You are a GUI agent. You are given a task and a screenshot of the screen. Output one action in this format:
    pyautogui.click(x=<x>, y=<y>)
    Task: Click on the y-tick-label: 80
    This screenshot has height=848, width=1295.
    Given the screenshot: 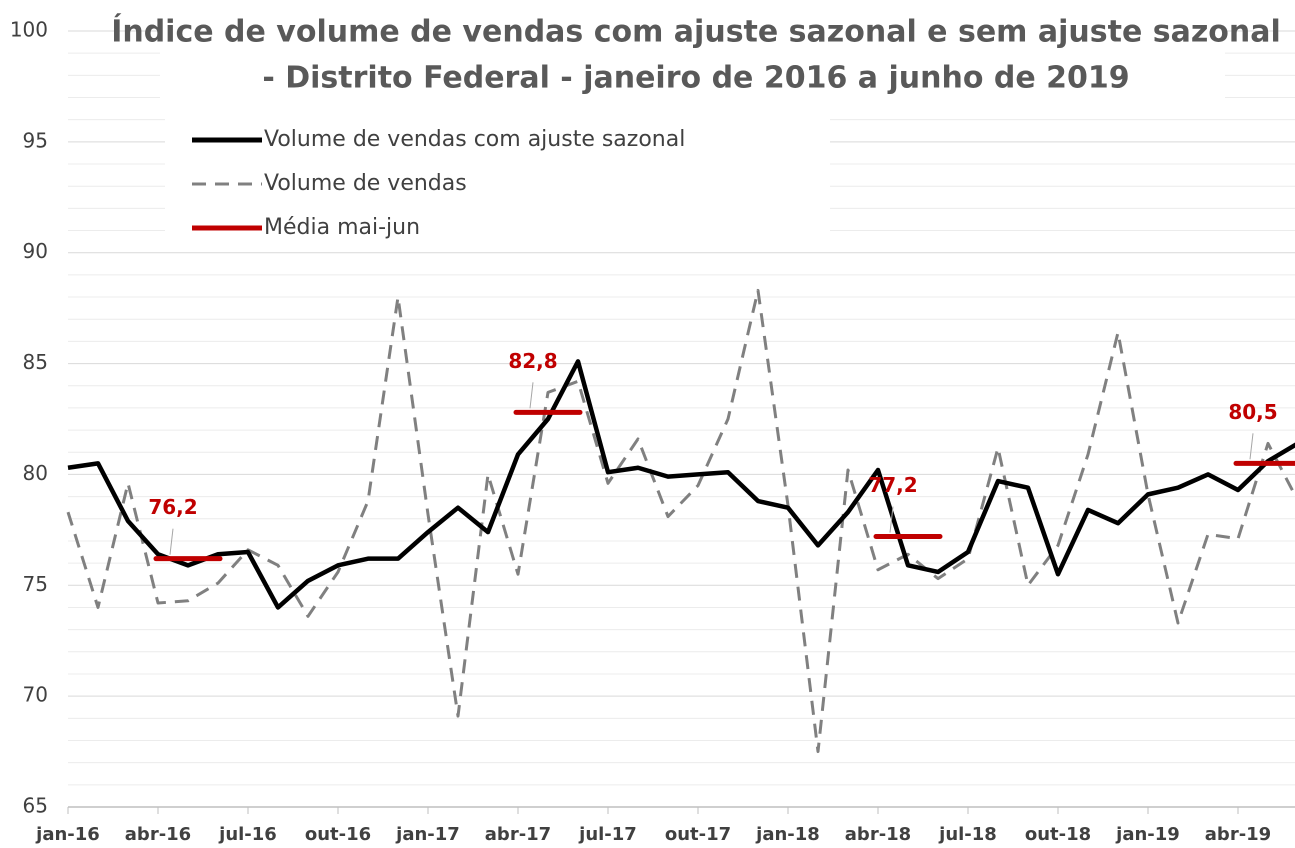 What is the action you would take?
    pyautogui.click(x=35, y=473)
    